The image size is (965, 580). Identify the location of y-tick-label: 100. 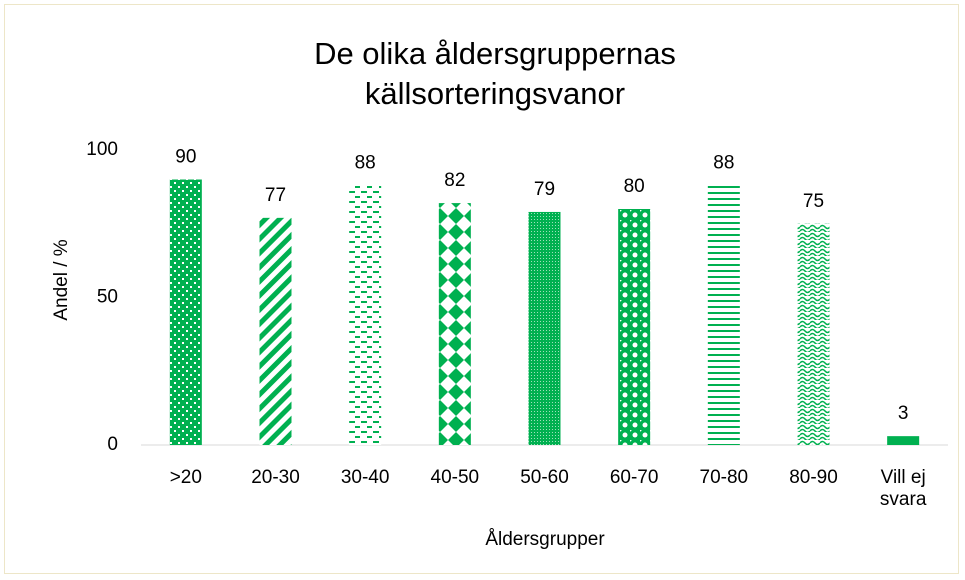
(102, 149).